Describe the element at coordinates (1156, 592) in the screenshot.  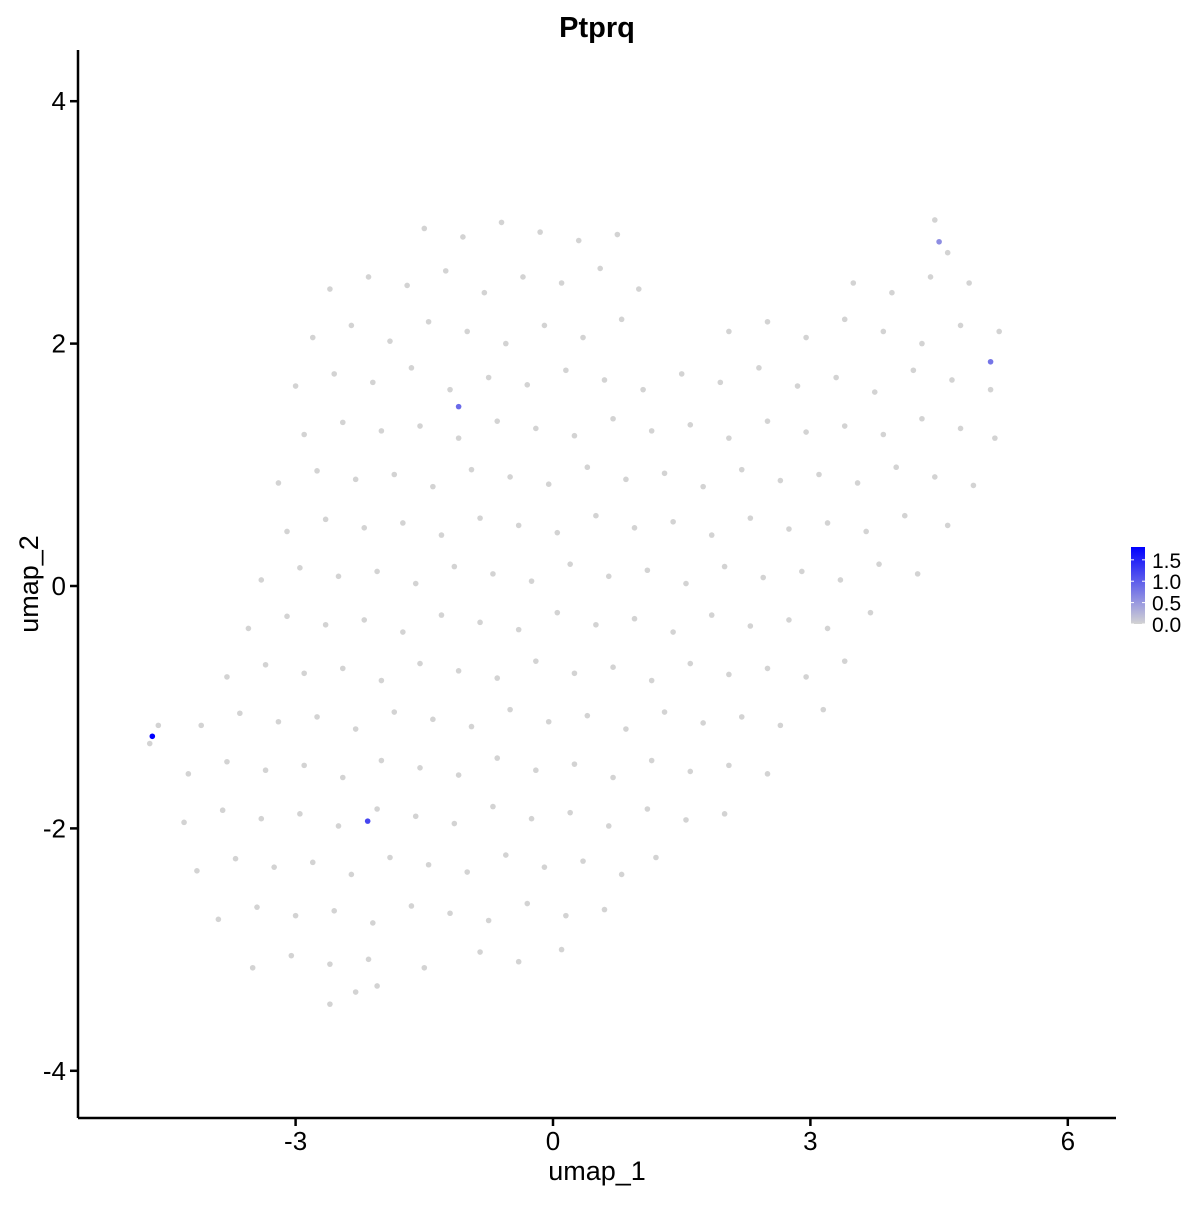
I see `color-legend: 0.00.51.01.5` at that location.